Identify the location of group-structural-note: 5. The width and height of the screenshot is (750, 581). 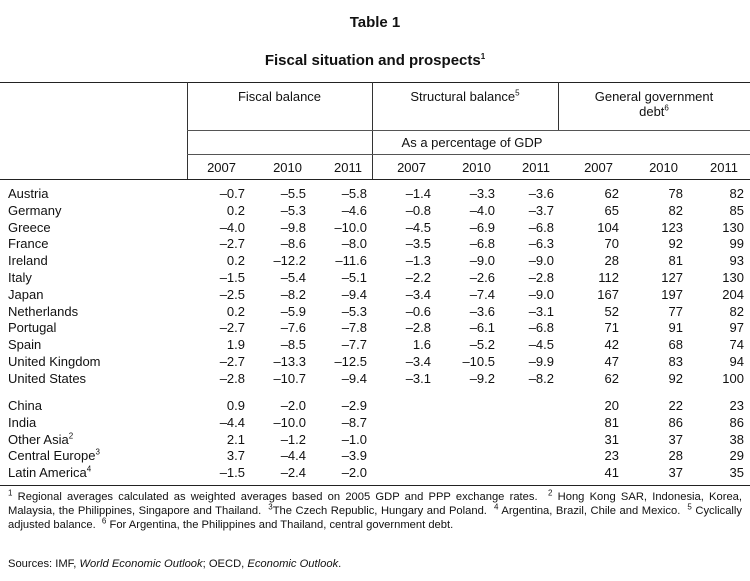
(517, 93).